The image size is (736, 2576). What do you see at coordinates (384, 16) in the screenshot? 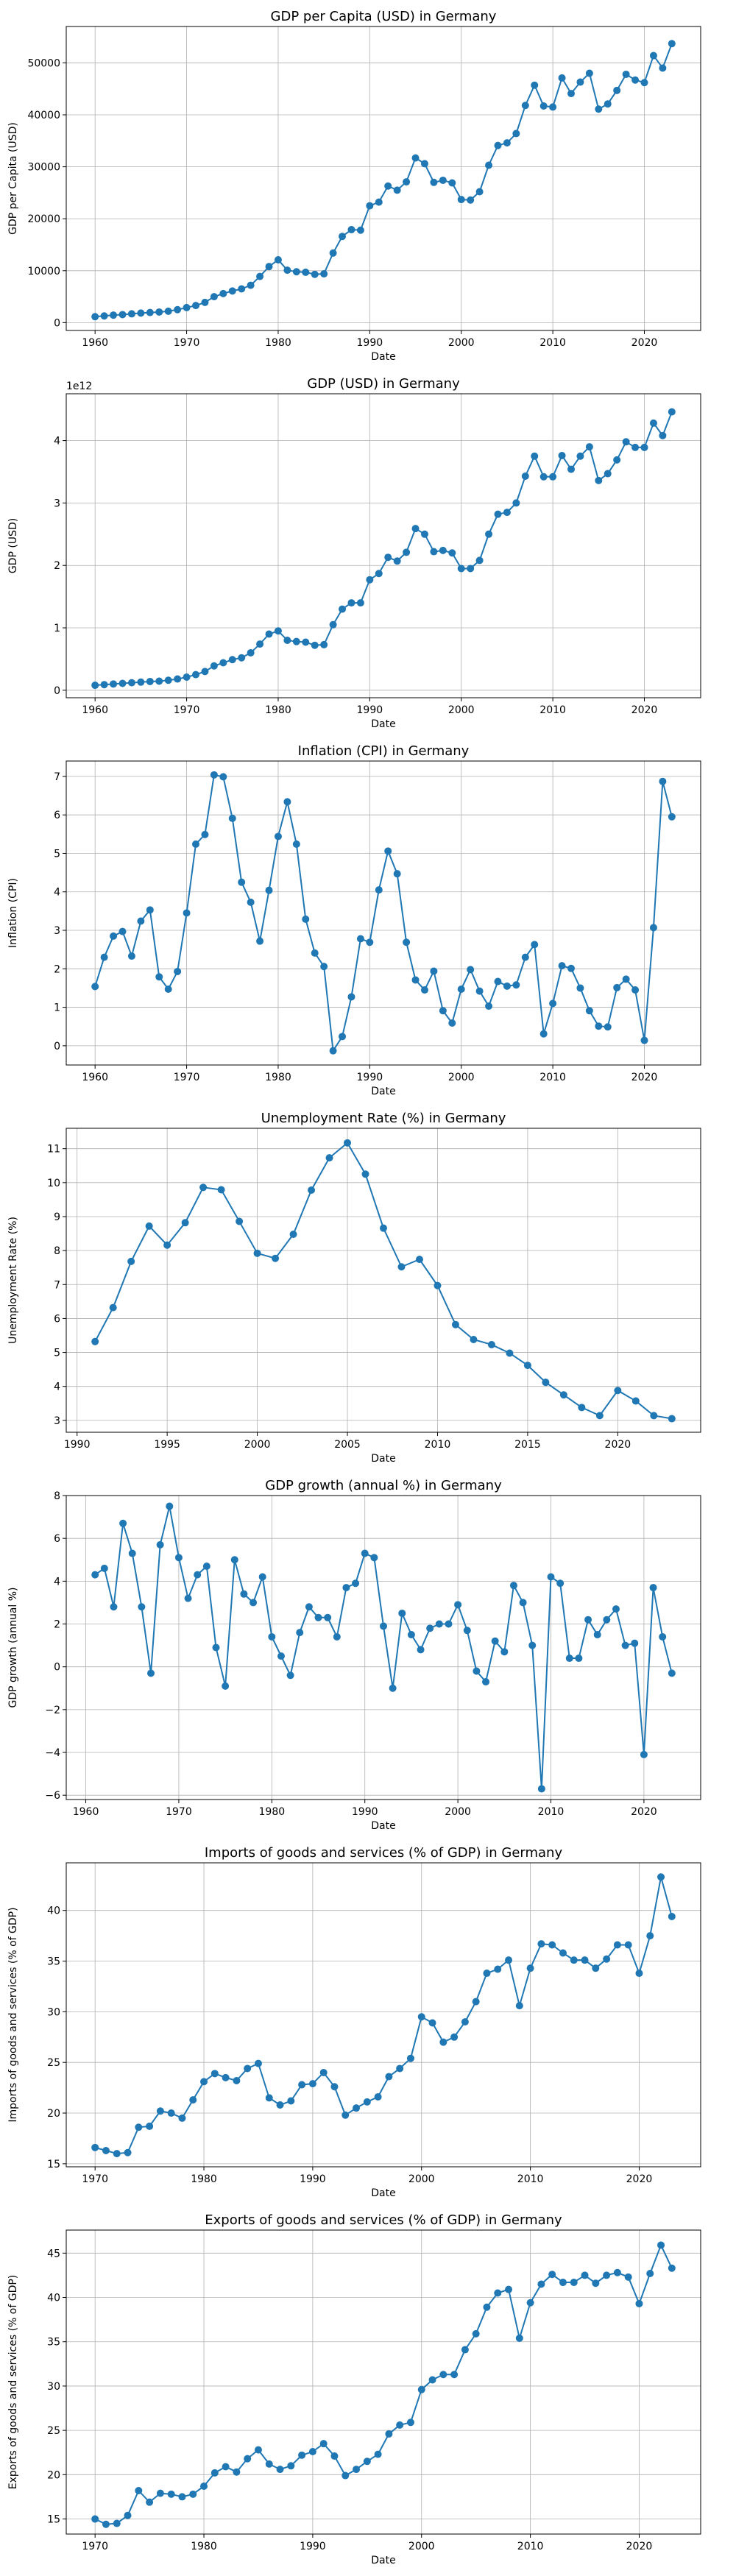
I see `chart-title: GDP per Capita (USD) in Germany` at bounding box center [384, 16].